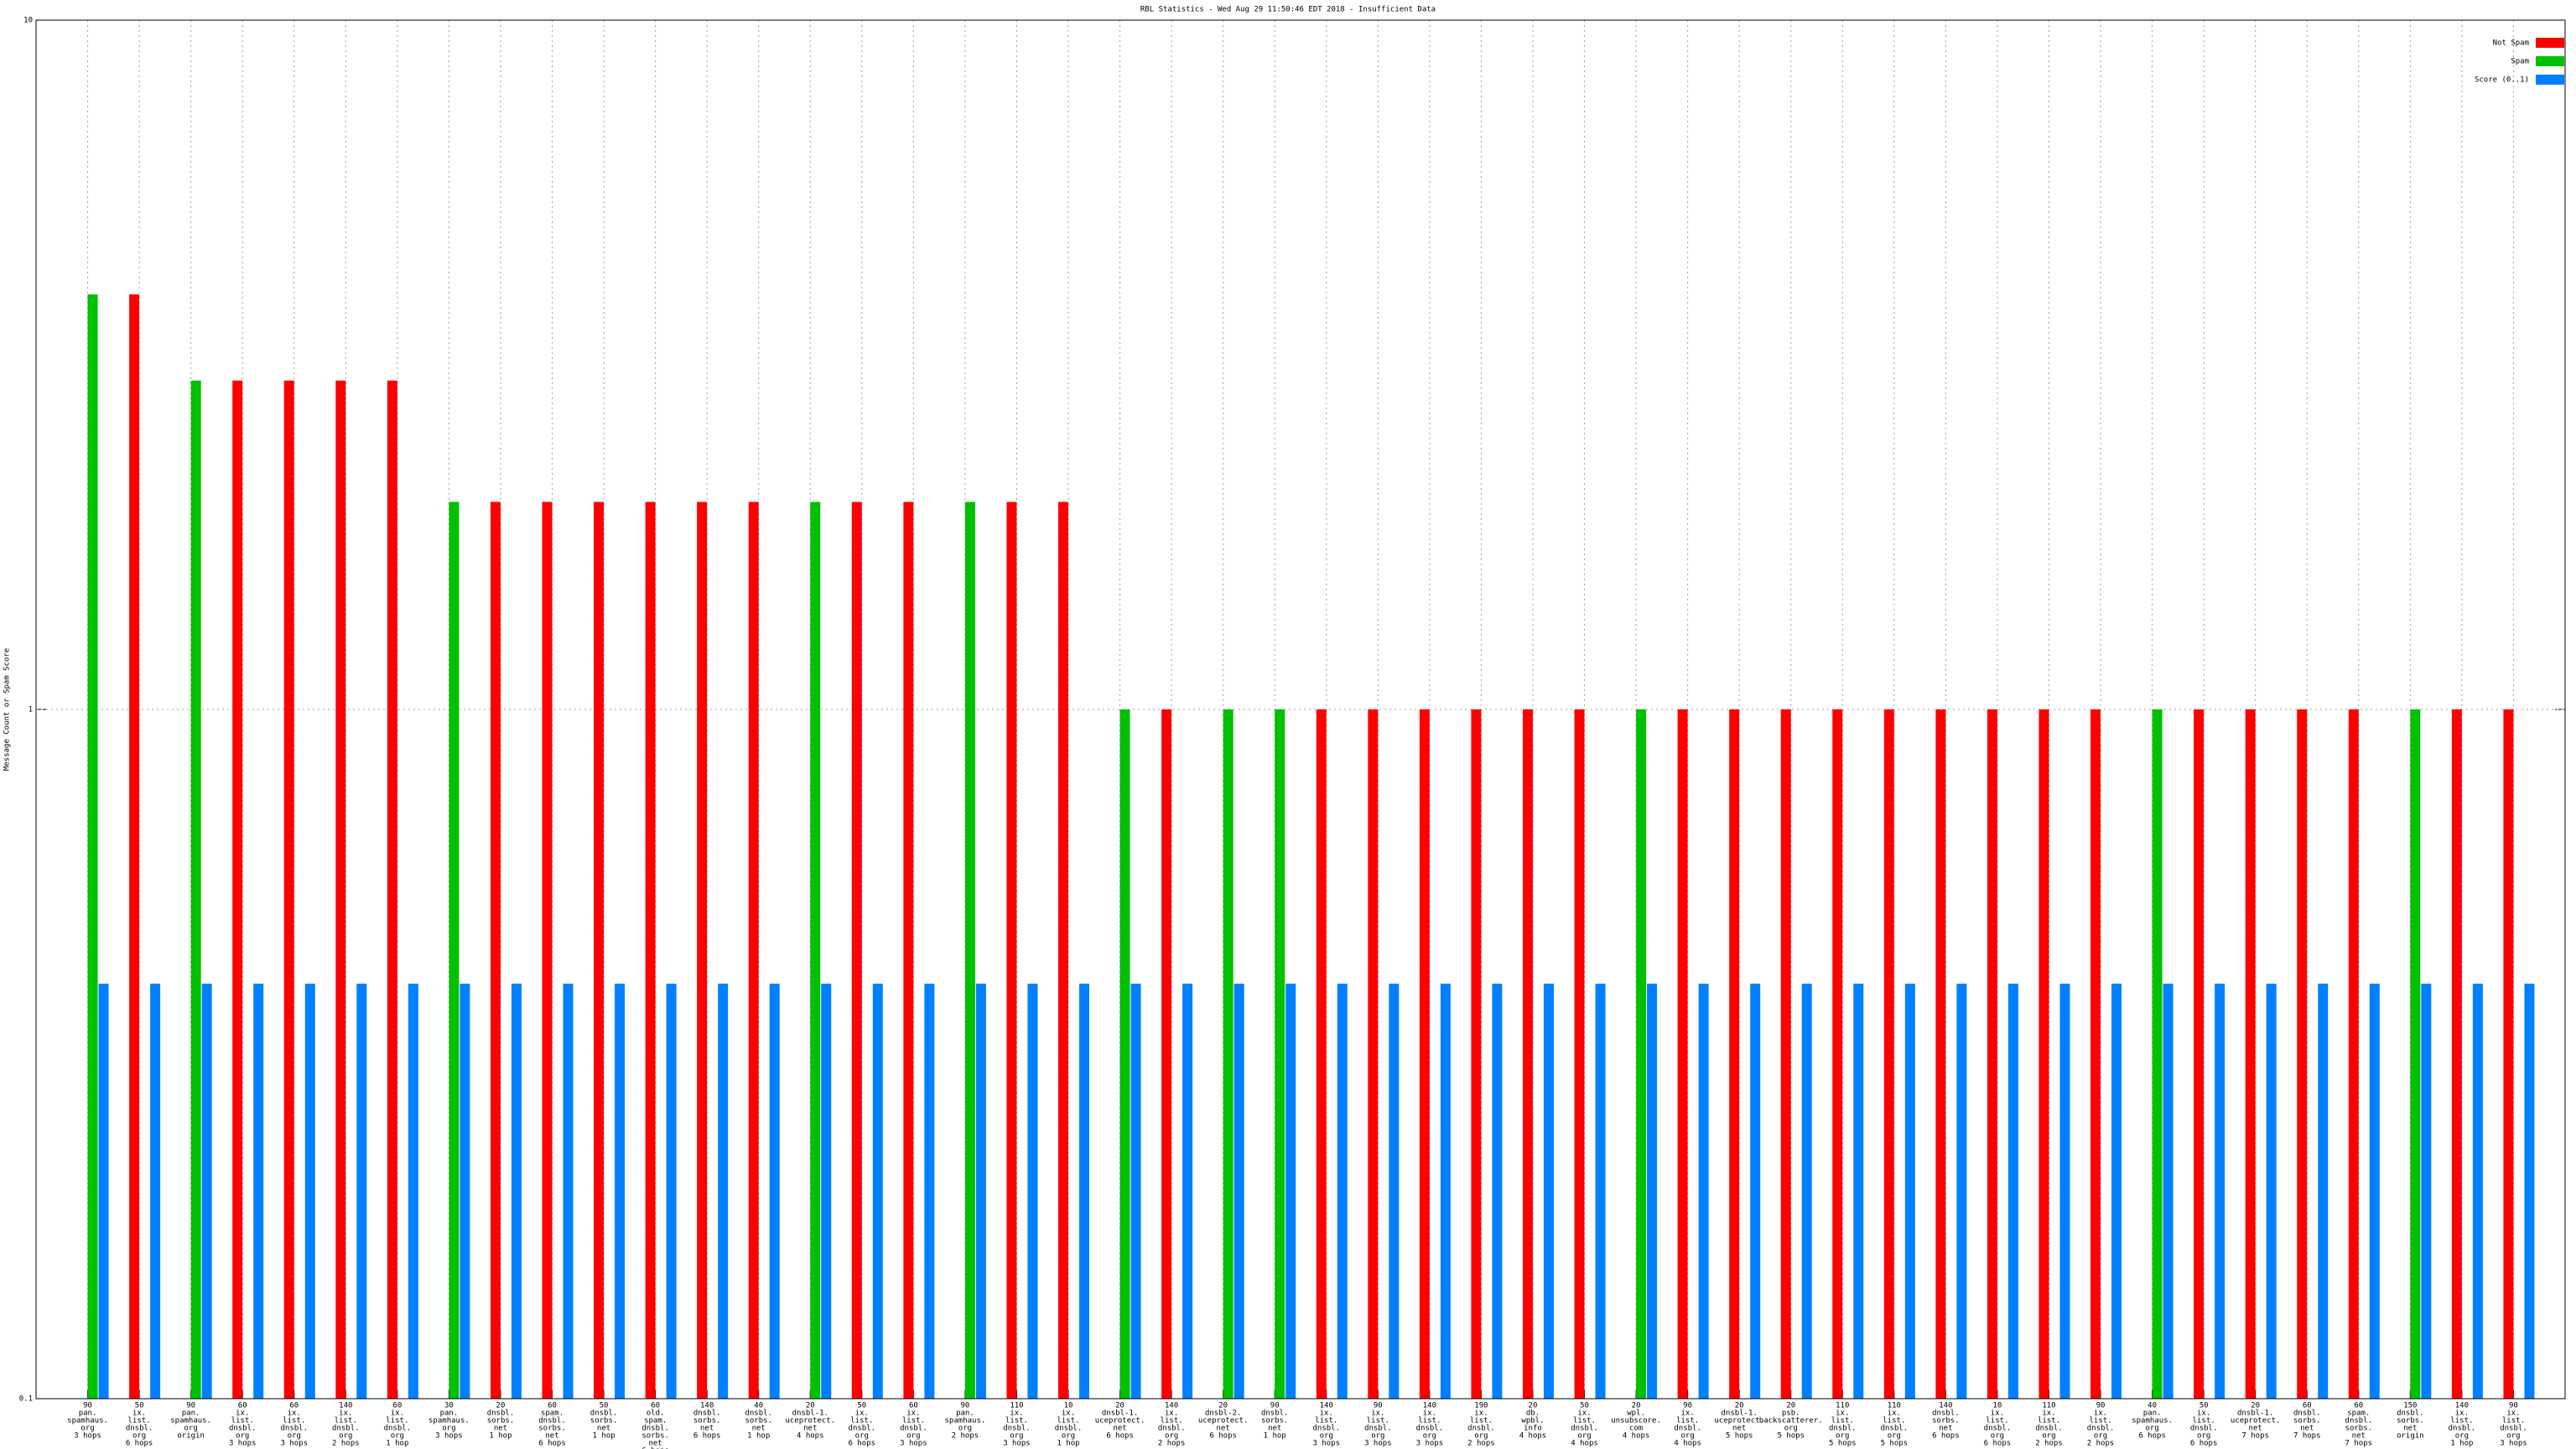 This screenshot has width=2576, height=1449. I want to click on x-tick-label: 2 hops, so click(2049, 1444).